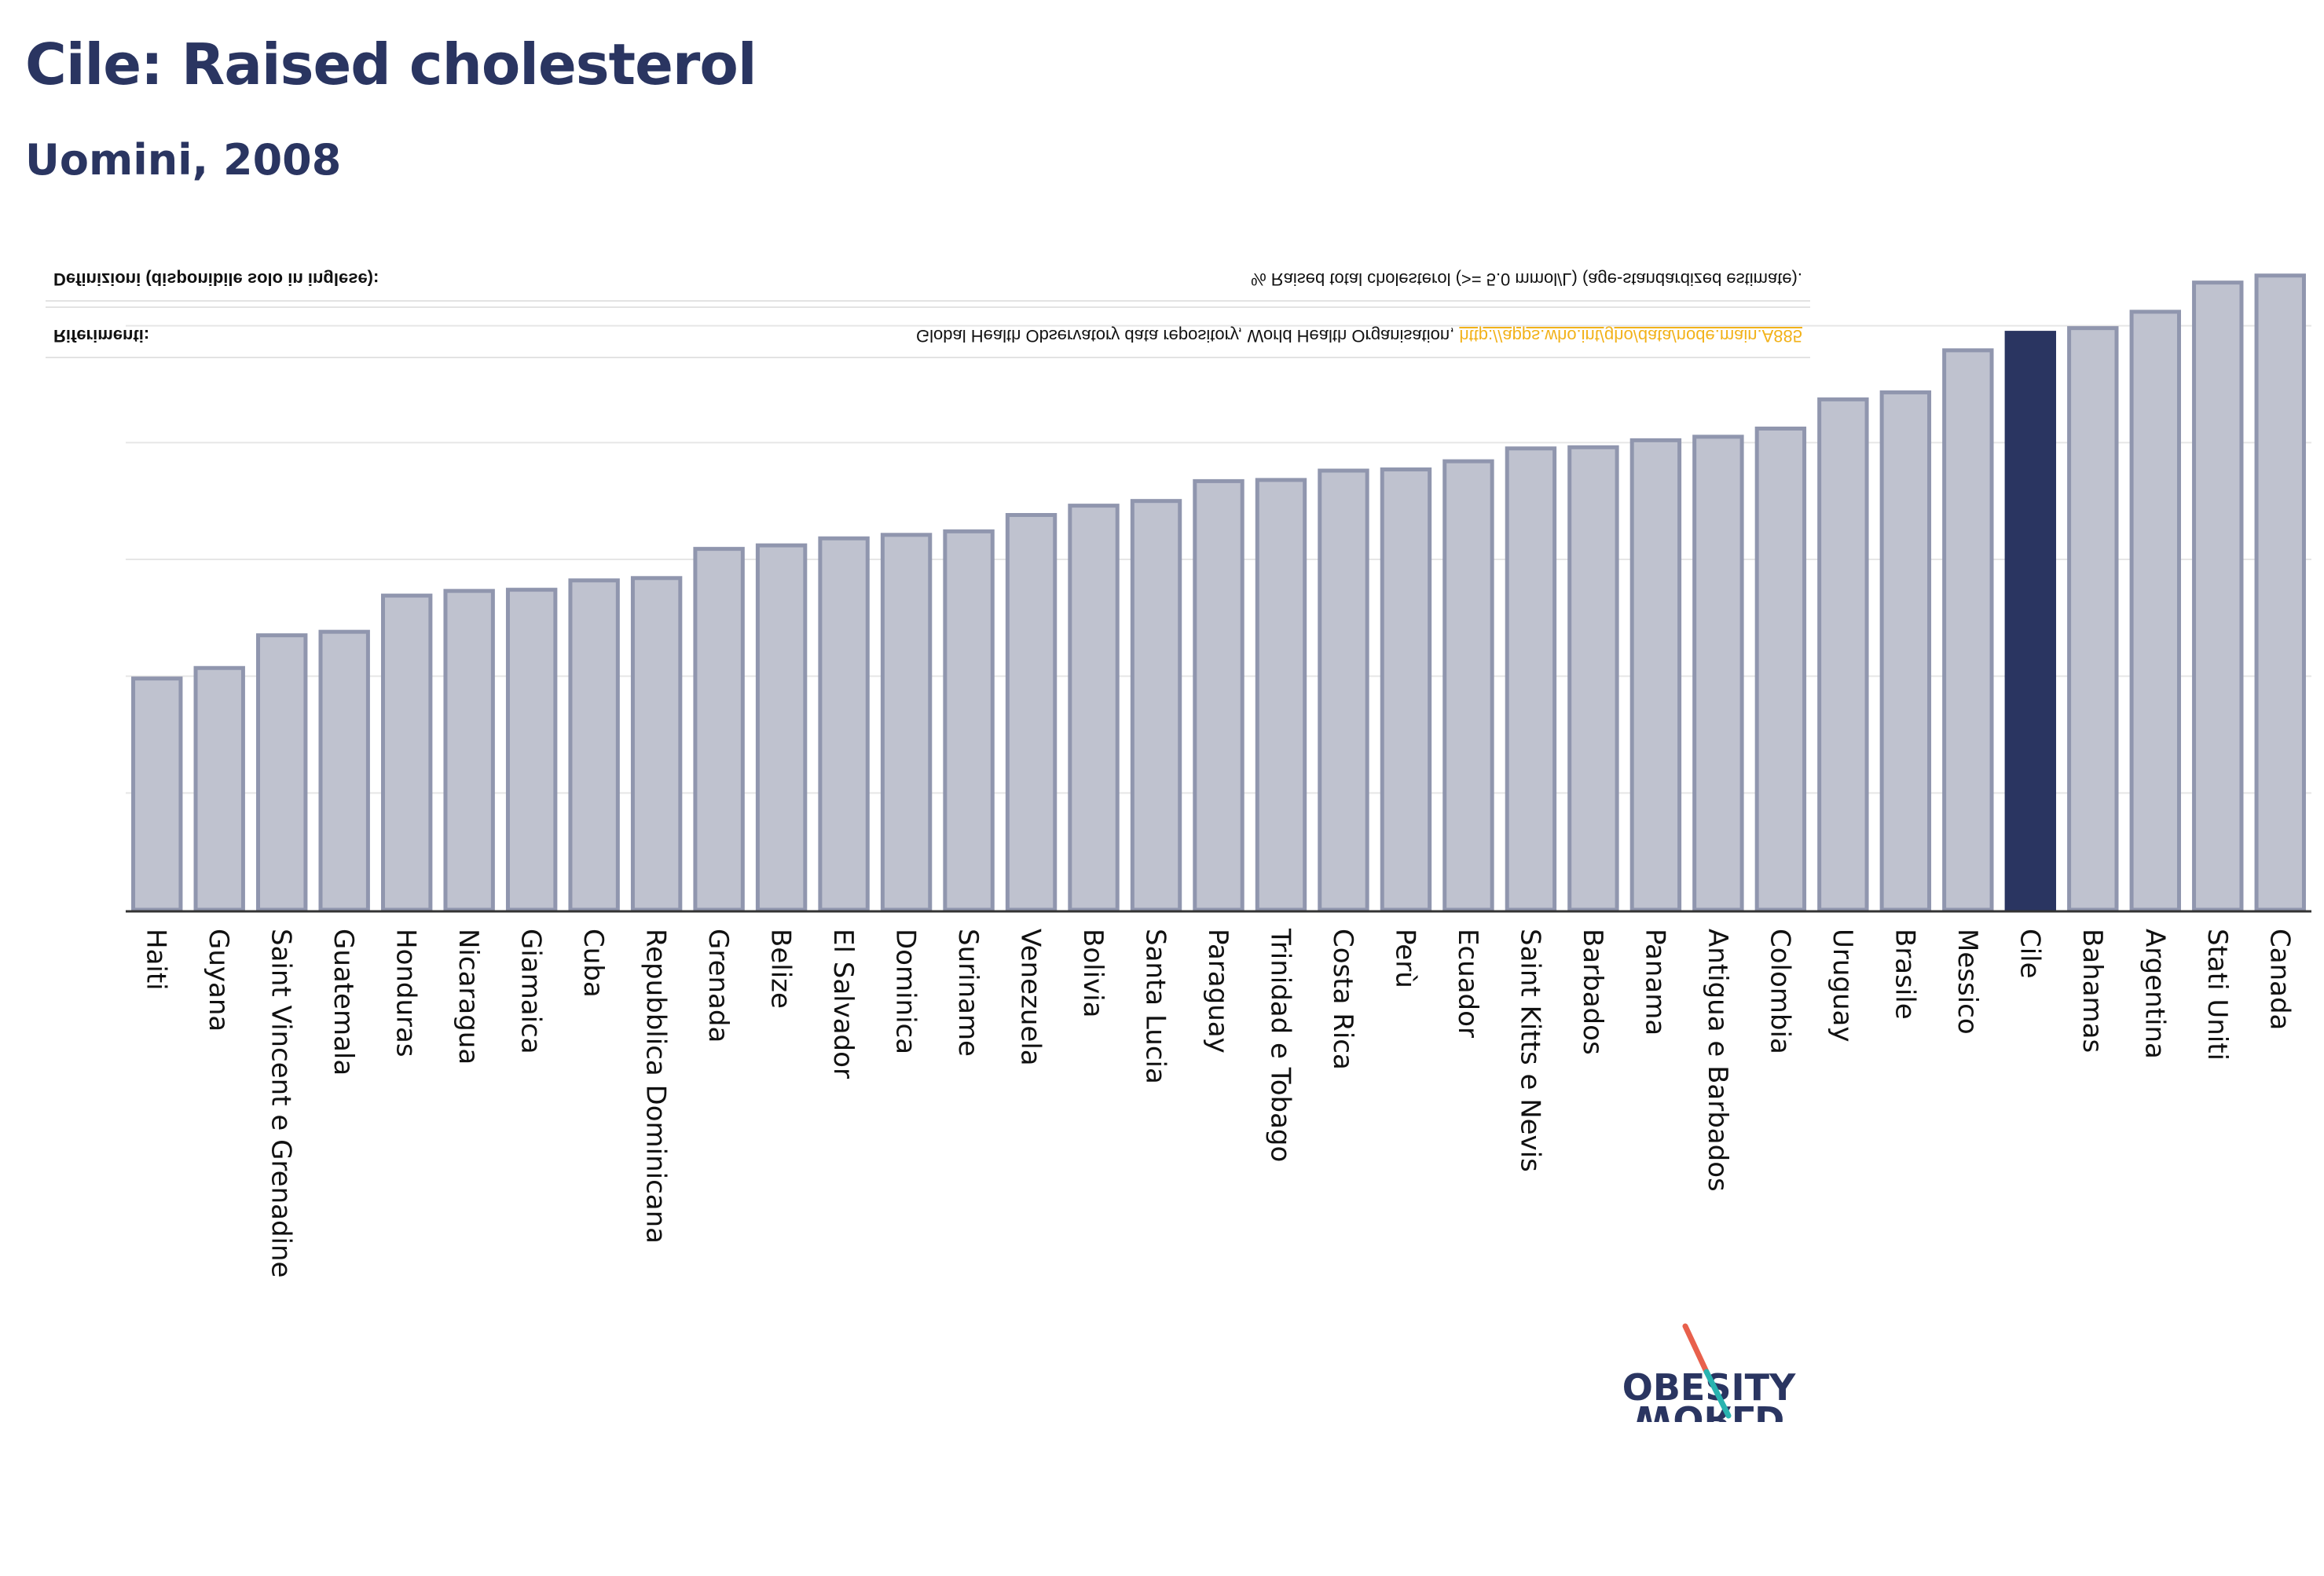 This screenshot has width=2324, height=1576. What do you see at coordinates (1780, 669) in the screenshot?
I see `bar-colombia` at bounding box center [1780, 669].